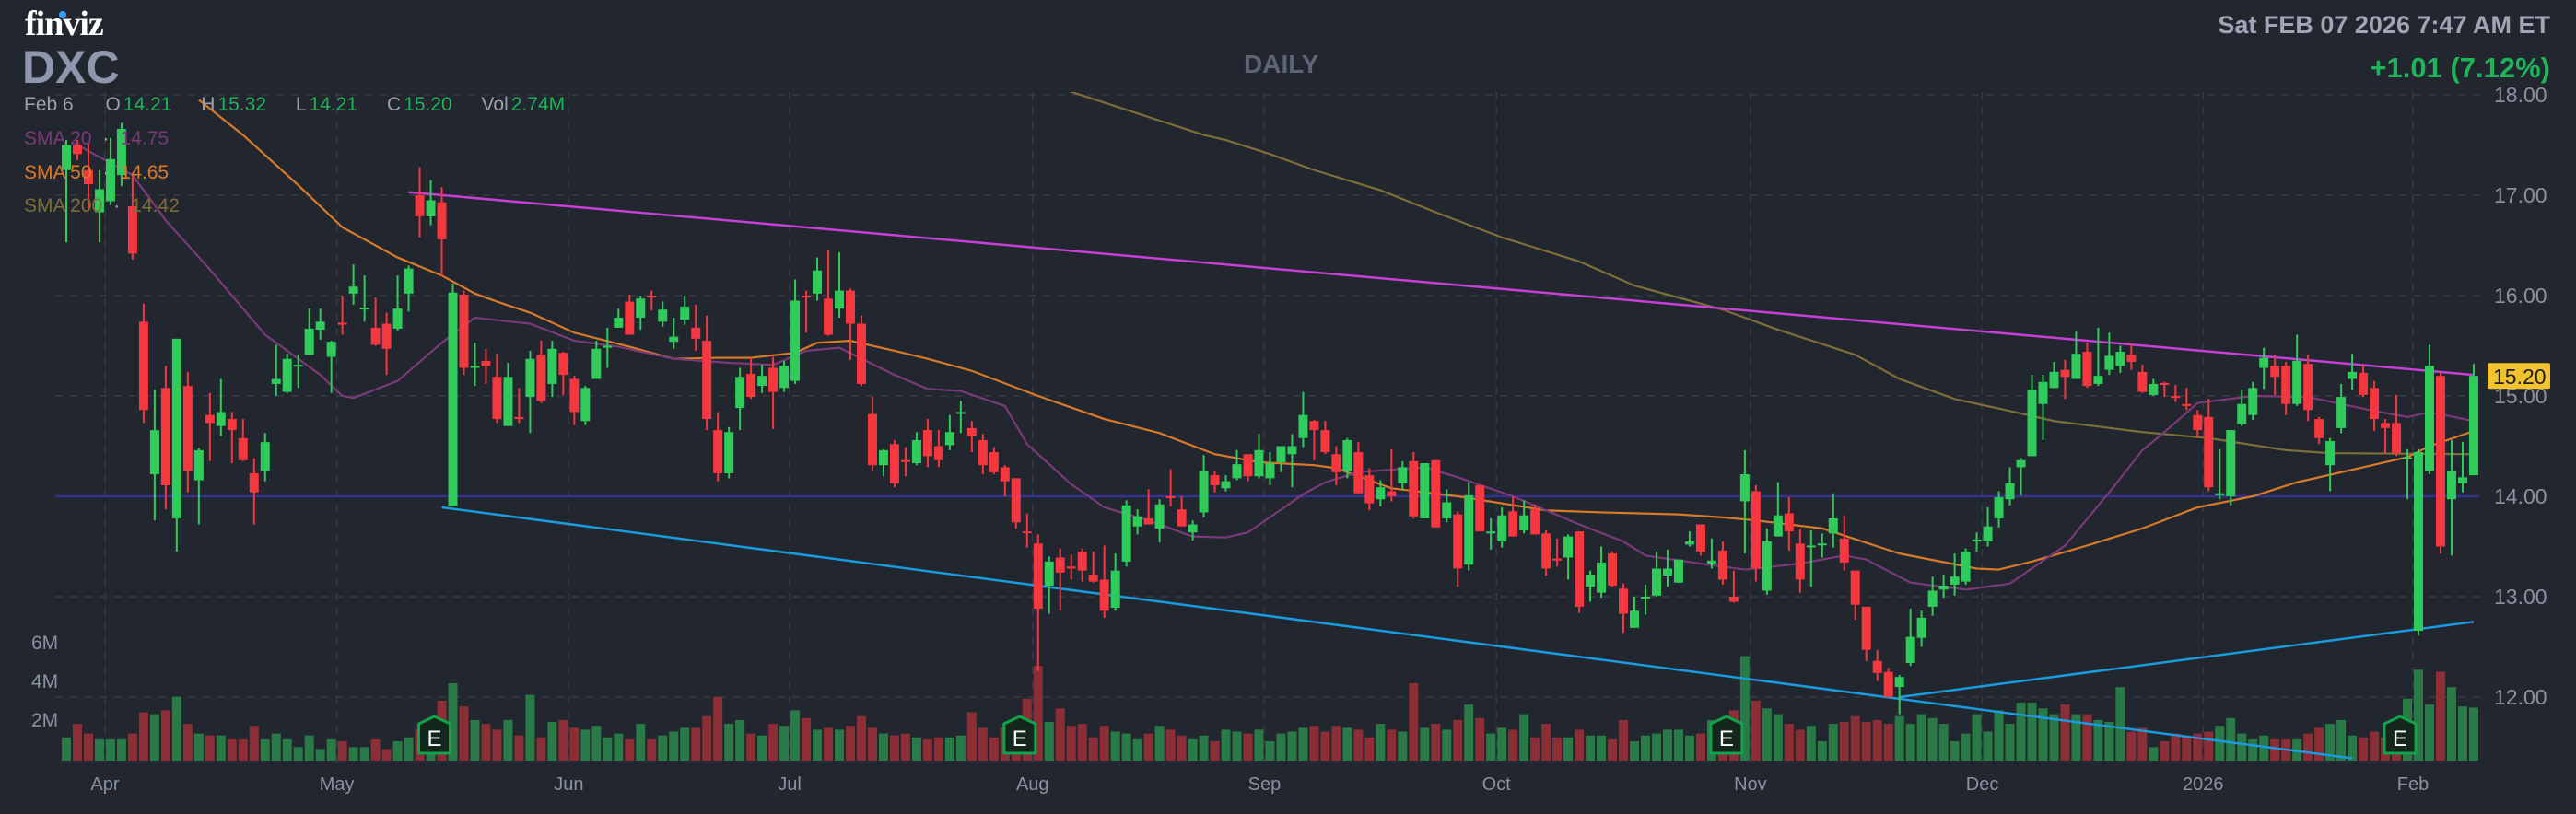 Image resolution: width=2576 pixels, height=814 pixels. I want to click on earnings-icon, so click(434, 735).